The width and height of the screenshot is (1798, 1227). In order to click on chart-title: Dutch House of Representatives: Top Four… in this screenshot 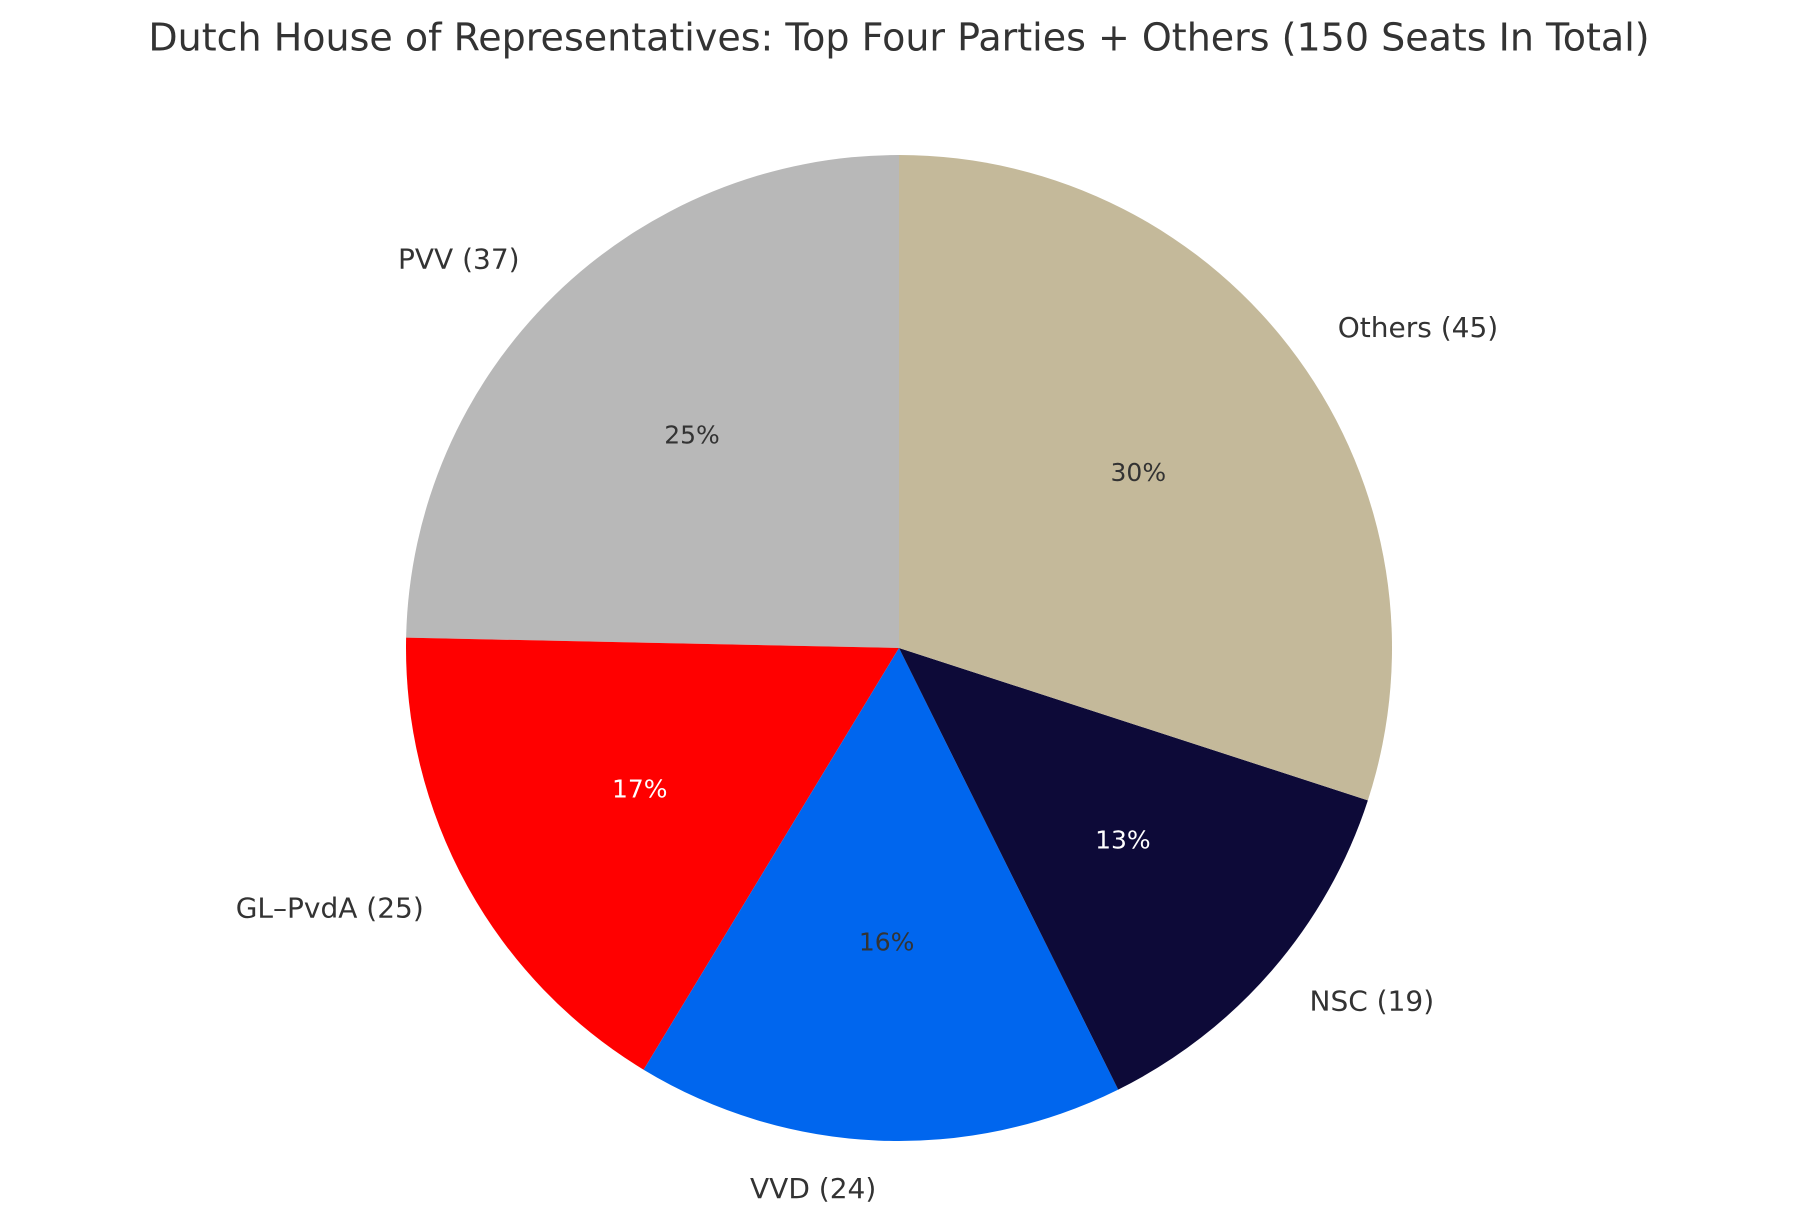, I will do `click(898, 38)`.